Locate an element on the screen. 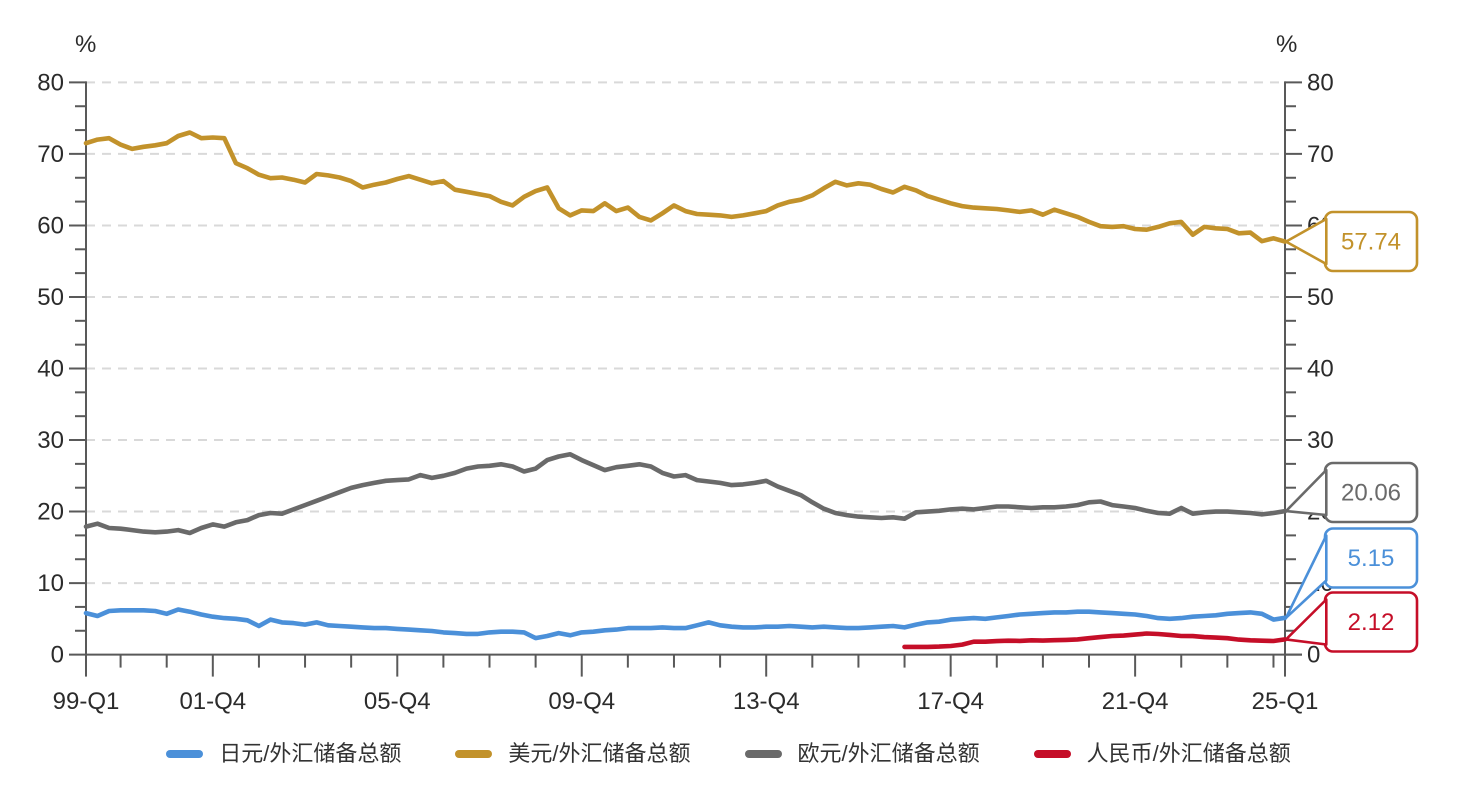  y-axis-label-right-0: 0 is located at coordinates (1313, 655).